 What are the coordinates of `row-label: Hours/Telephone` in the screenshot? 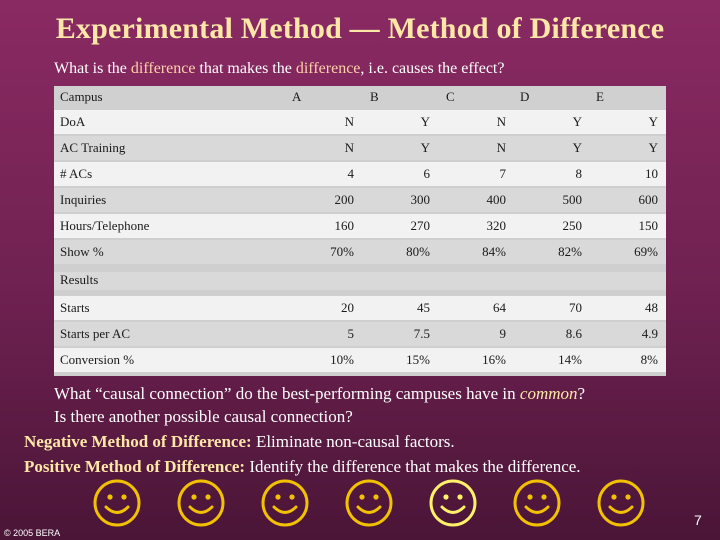 It's located at (105, 225).